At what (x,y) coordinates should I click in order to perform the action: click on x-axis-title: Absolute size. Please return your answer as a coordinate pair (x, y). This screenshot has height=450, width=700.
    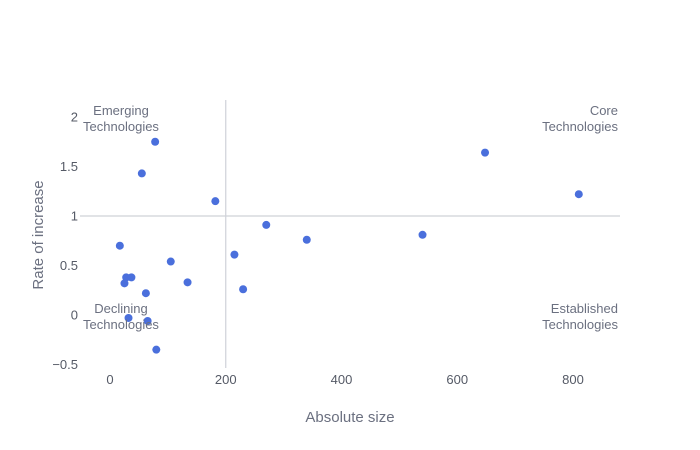
    Looking at the image, I should click on (349, 417).